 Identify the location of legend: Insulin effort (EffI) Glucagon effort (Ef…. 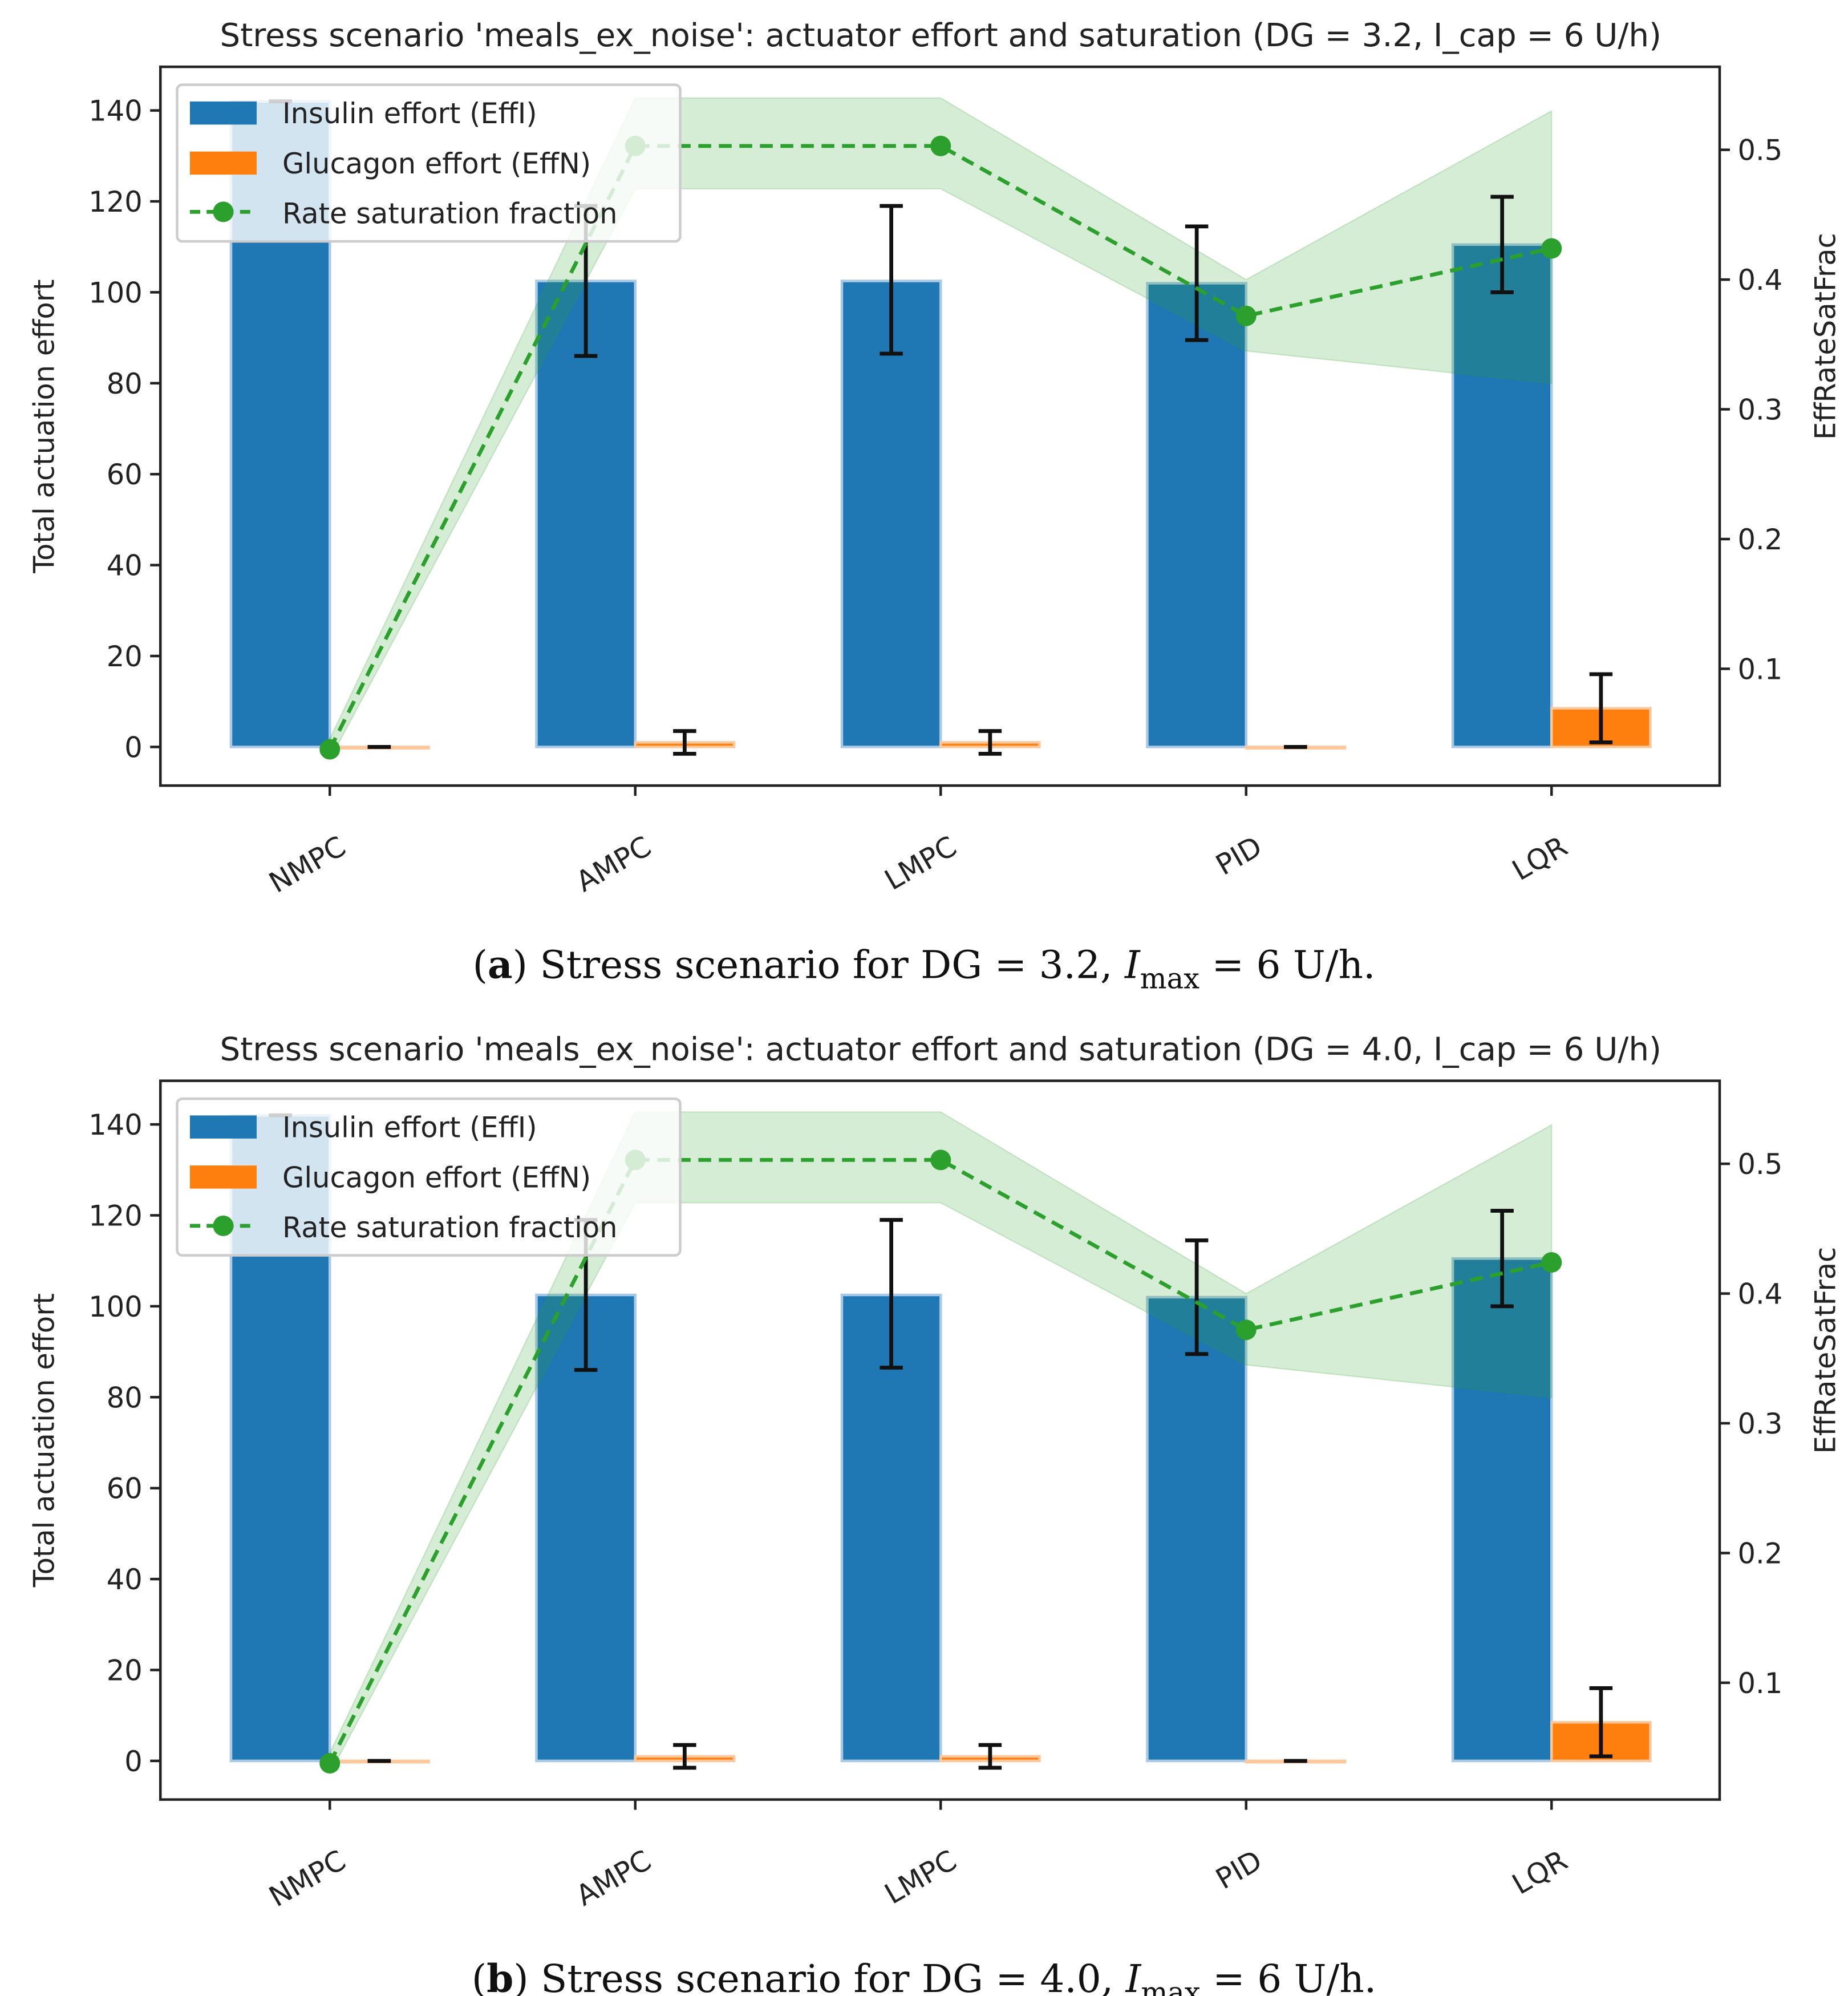
(429, 163).